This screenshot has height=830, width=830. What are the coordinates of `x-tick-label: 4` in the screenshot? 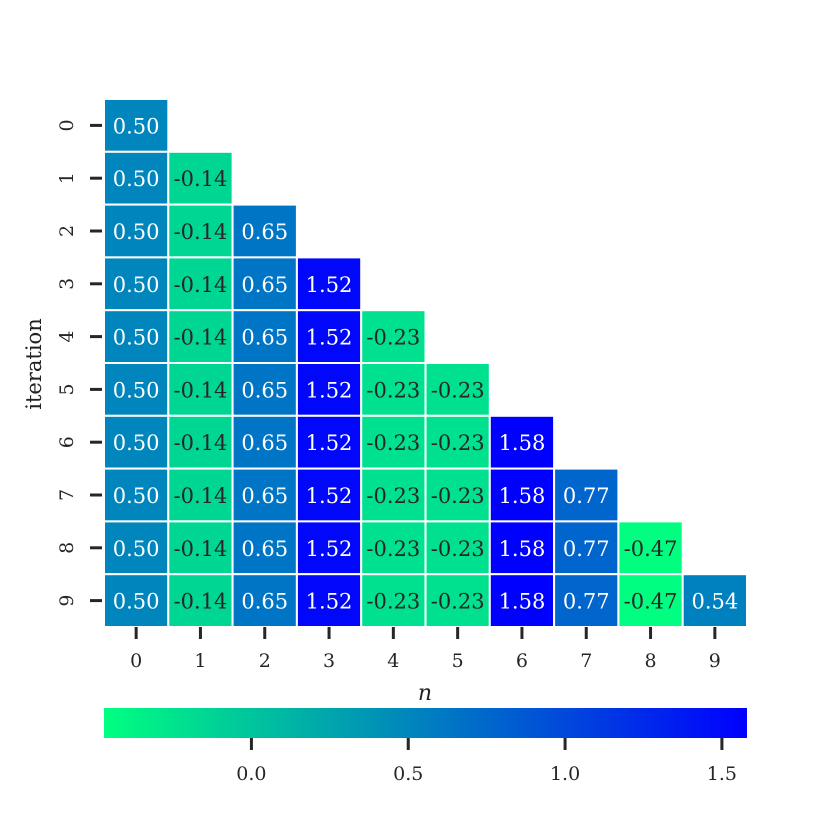 It's located at (393, 661).